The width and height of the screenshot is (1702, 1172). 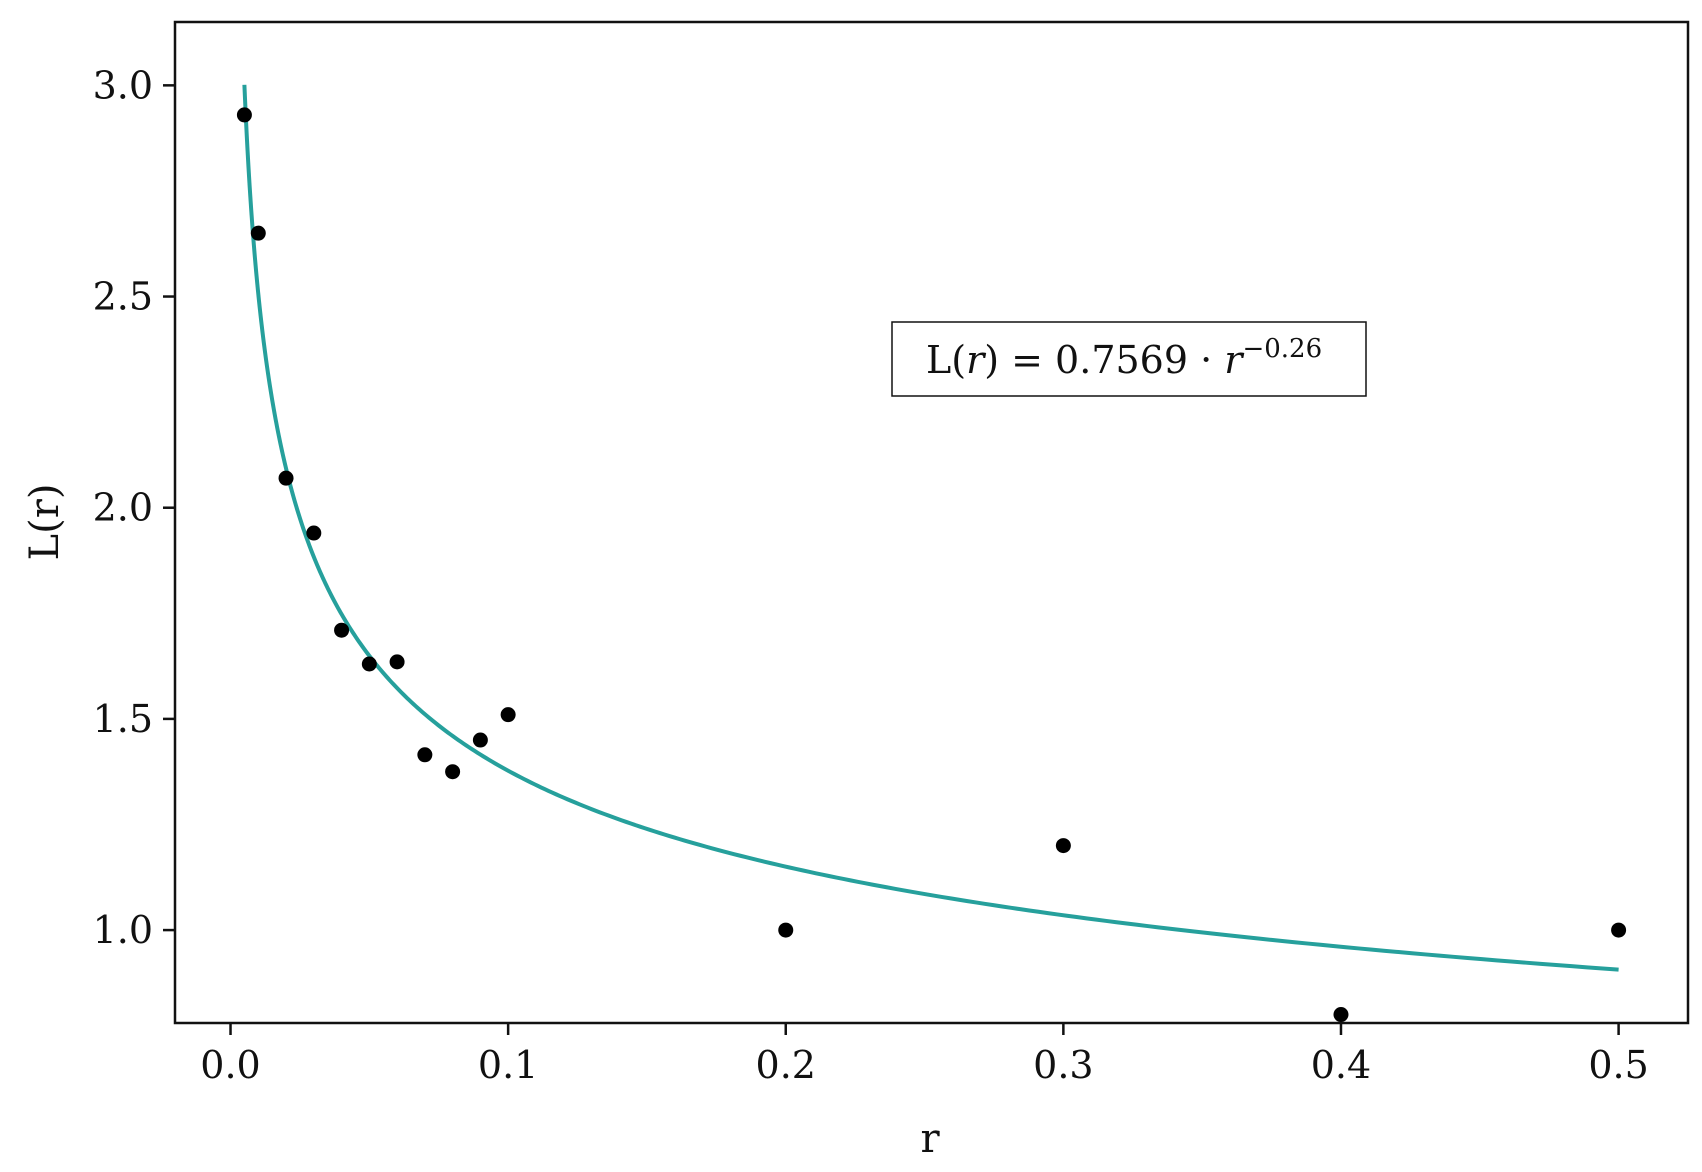 What do you see at coordinates (45, 522) in the screenshot?
I see `y-axis-title: L(r)` at bounding box center [45, 522].